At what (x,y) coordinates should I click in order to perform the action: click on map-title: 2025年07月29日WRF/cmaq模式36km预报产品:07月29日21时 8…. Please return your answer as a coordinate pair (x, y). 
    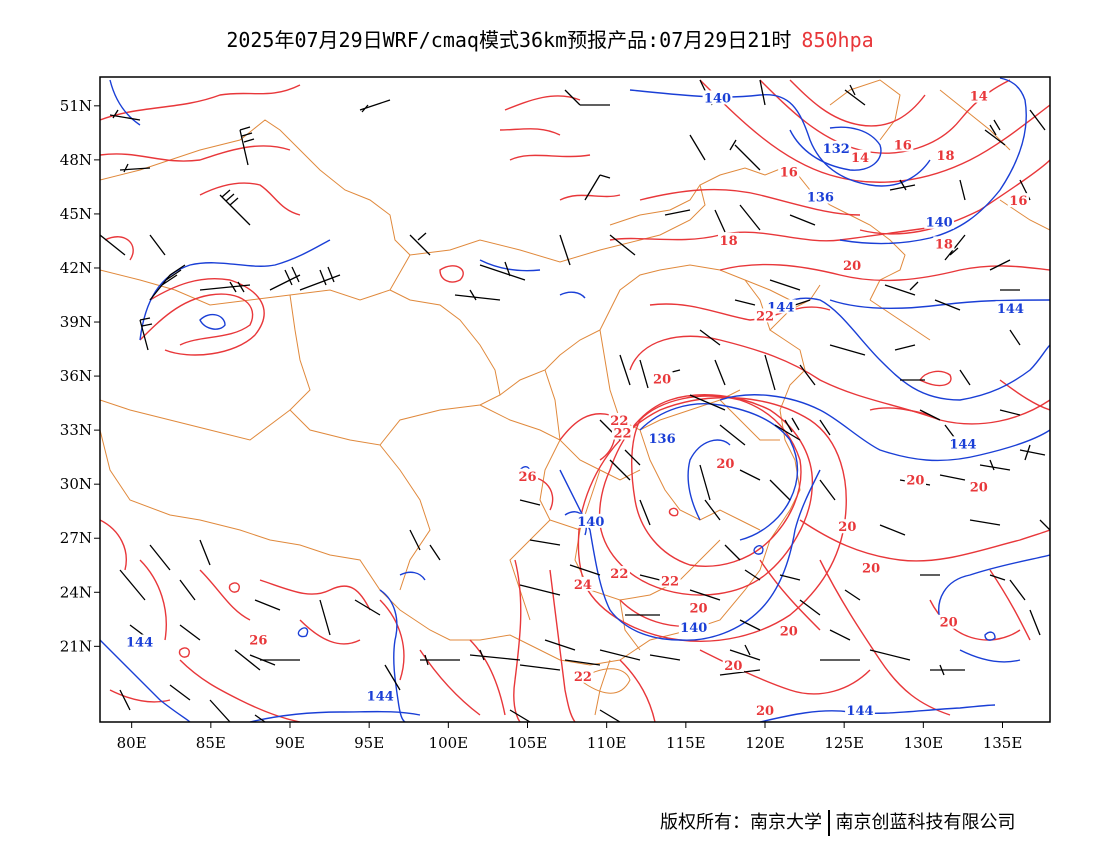
    Looking at the image, I should click on (550, 38).